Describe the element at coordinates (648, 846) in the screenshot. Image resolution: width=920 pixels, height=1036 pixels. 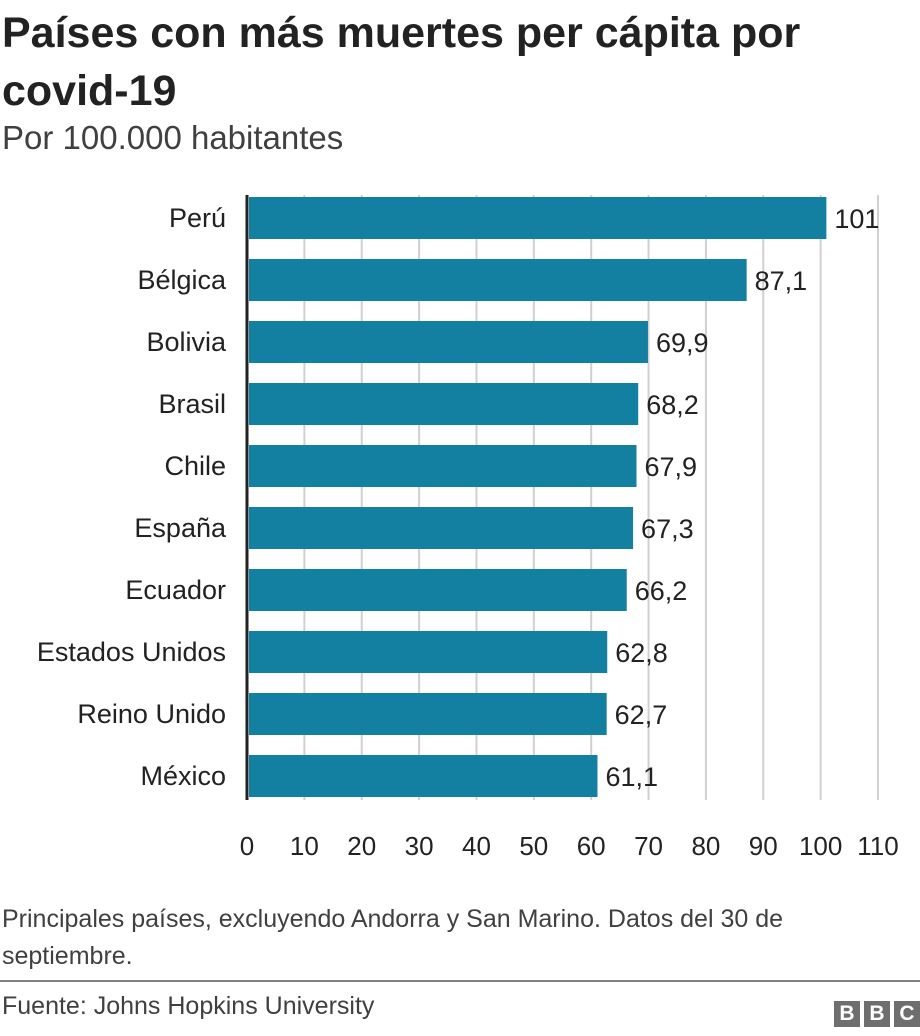
I see `x-tick-label: 70` at that location.